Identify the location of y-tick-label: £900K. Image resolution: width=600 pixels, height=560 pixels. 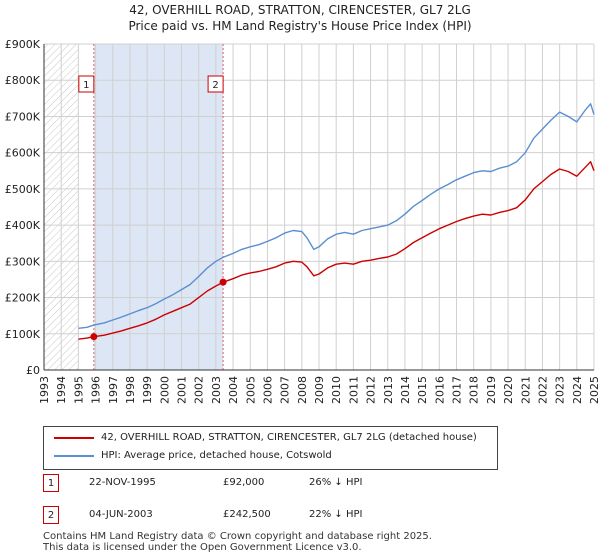
(23, 44).